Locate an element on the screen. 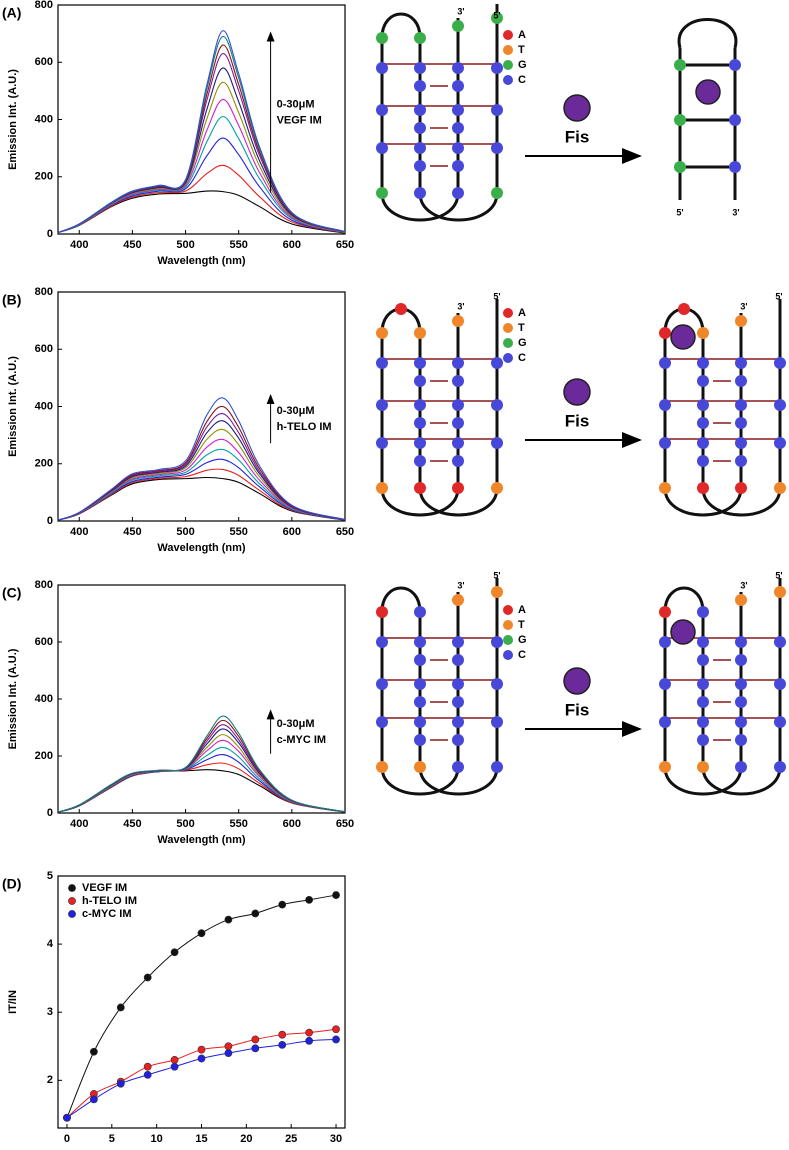 This screenshot has height=1150, width=789. x-tick-label: 650 is located at coordinates (345, 245).